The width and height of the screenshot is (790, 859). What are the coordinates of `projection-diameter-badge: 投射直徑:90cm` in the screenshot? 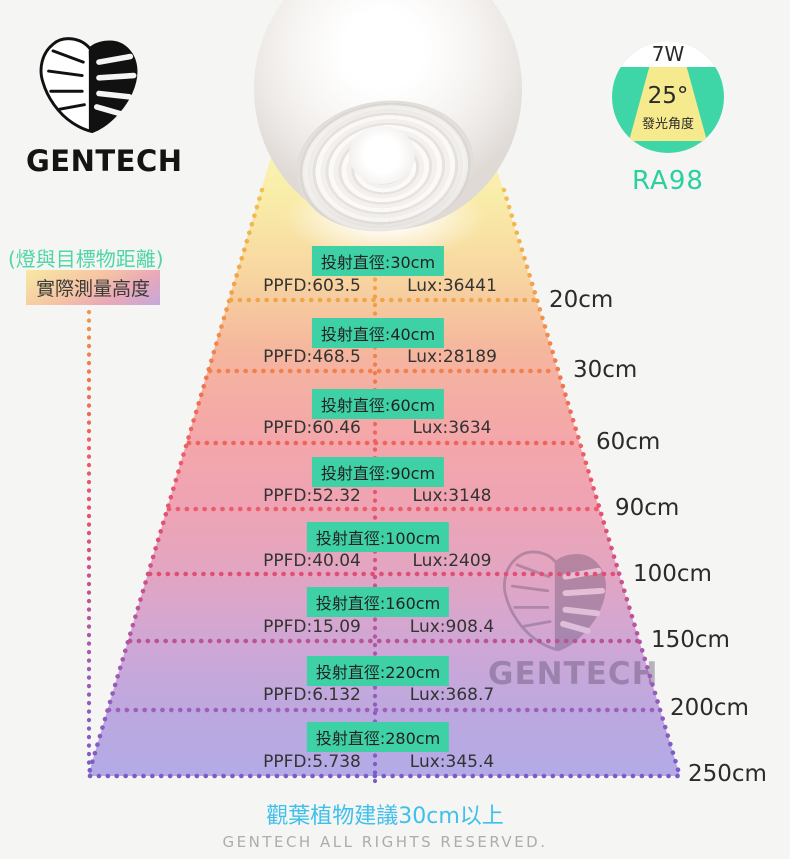 It's located at (378, 472).